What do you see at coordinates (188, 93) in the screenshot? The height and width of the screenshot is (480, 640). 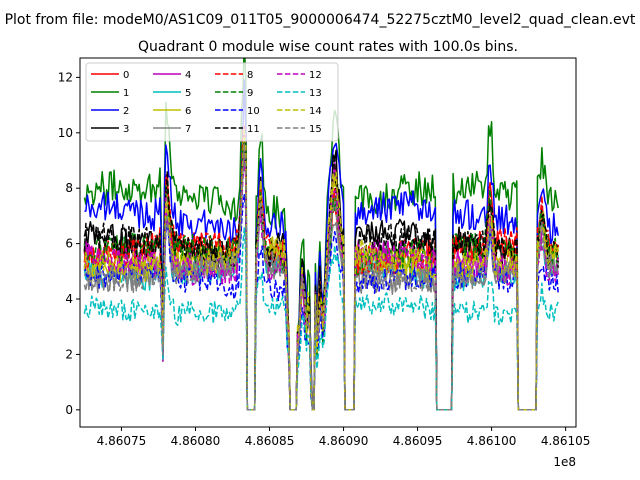 I see `legend-label-5: 5` at bounding box center [188, 93].